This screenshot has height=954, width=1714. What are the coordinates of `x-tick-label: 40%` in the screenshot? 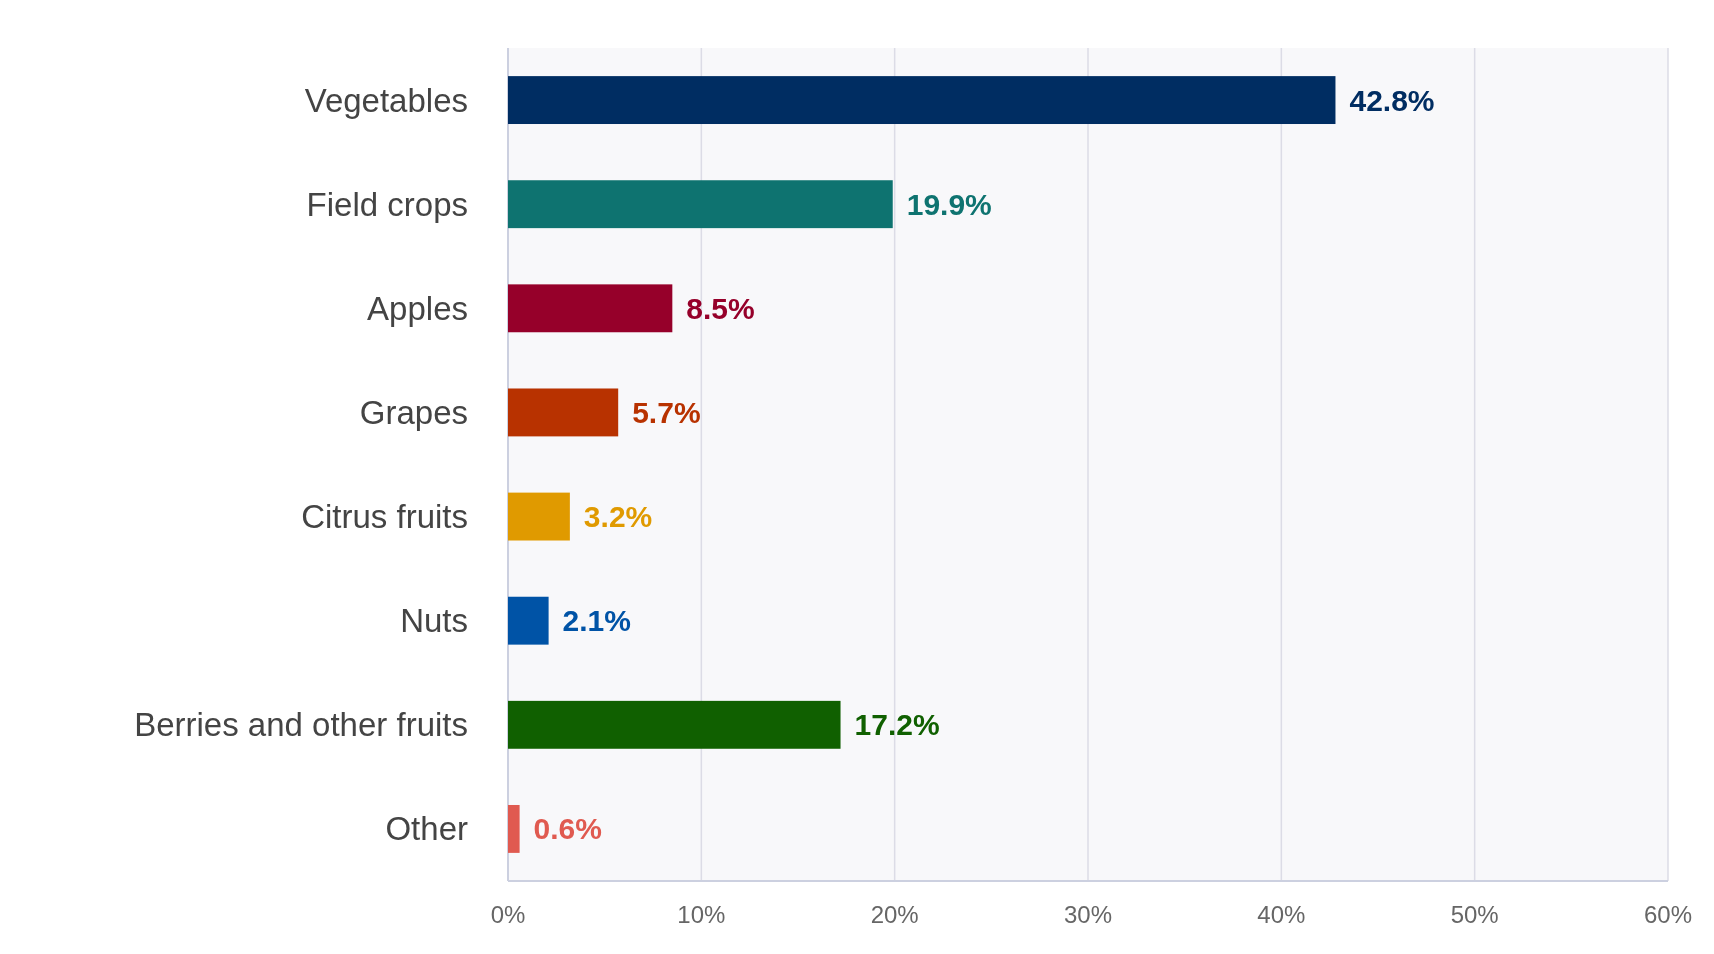 It's located at (1281, 914).